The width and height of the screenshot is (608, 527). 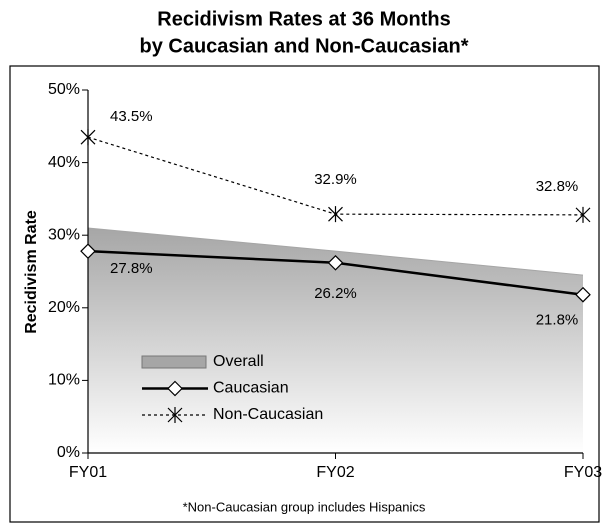 What do you see at coordinates (303, 19) in the screenshot?
I see `chart-title: Recidivism Rates at 36 Months` at bounding box center [303, 19].